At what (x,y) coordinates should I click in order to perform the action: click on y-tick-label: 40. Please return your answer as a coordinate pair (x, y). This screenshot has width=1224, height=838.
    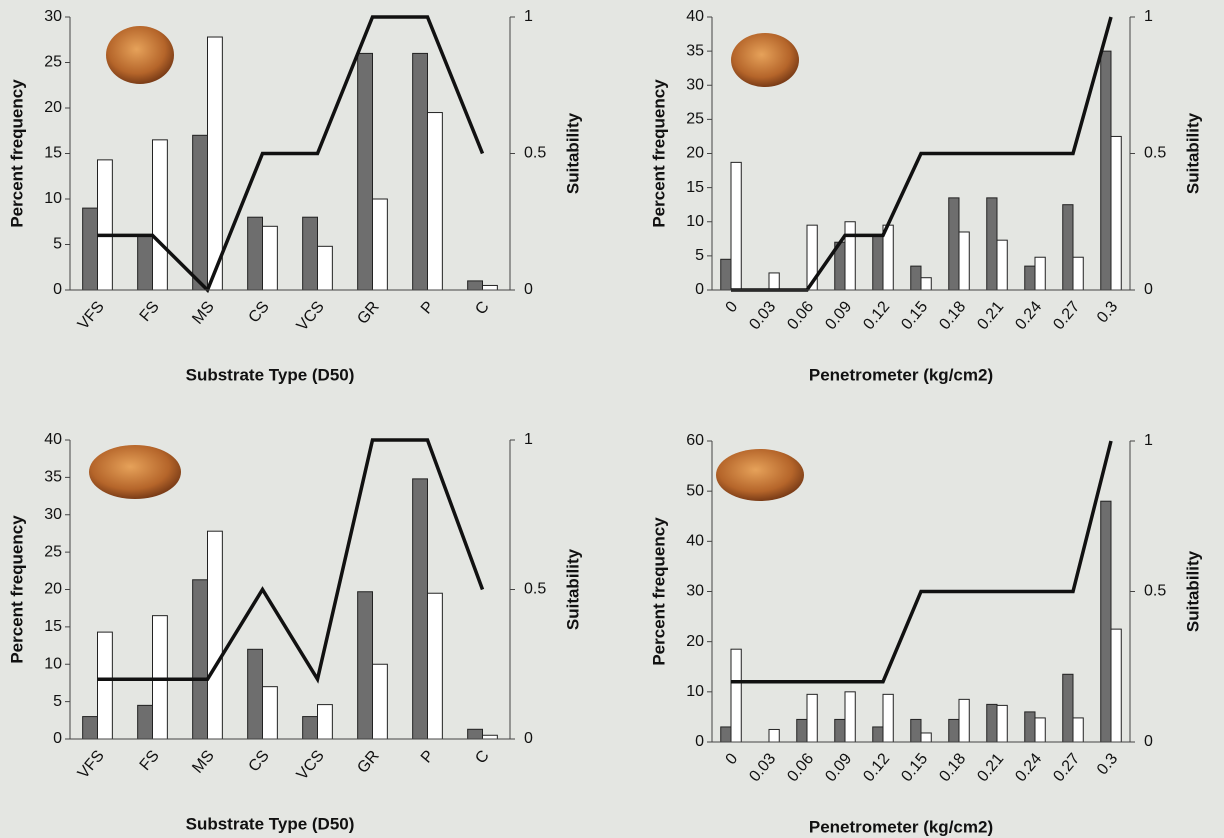
    Looking at the image, I should click on (695, 16).